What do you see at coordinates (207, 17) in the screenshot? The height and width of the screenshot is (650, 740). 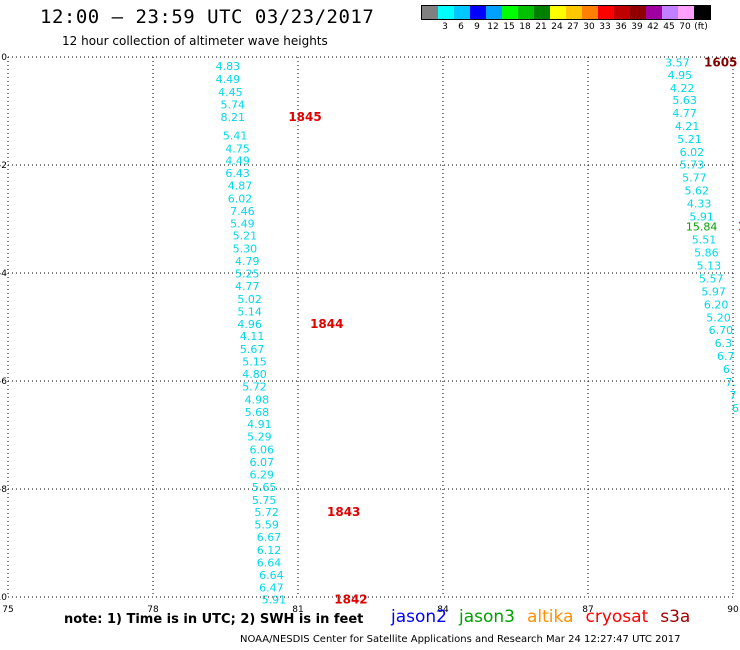 I see `map-title: 12:00 — 23:59 UTC 03/23/2017` at bounding box center [207, 17].